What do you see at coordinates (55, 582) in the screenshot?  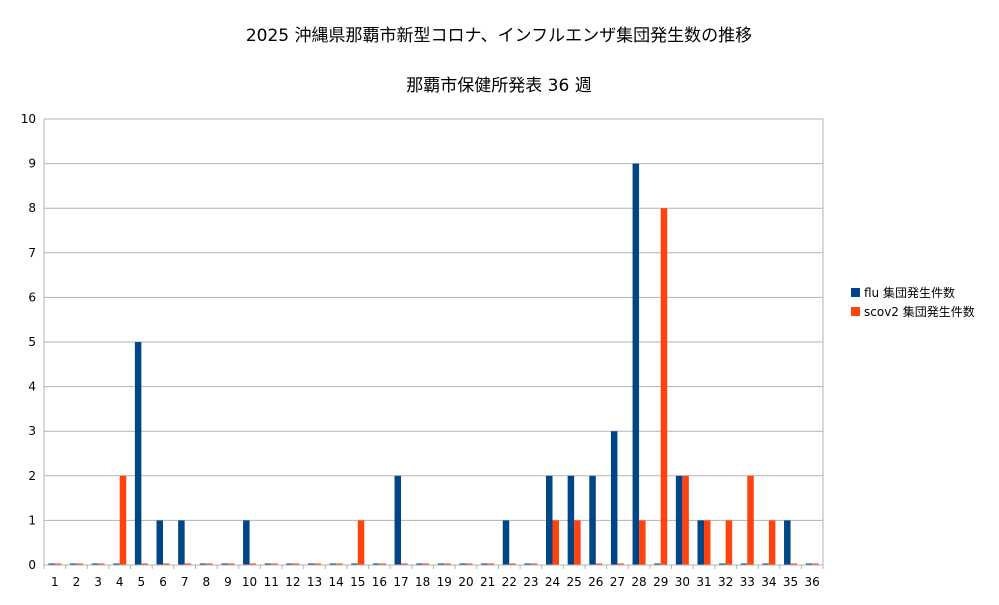 I see `x-tick-label: 1` at bounding box center [55, 582].